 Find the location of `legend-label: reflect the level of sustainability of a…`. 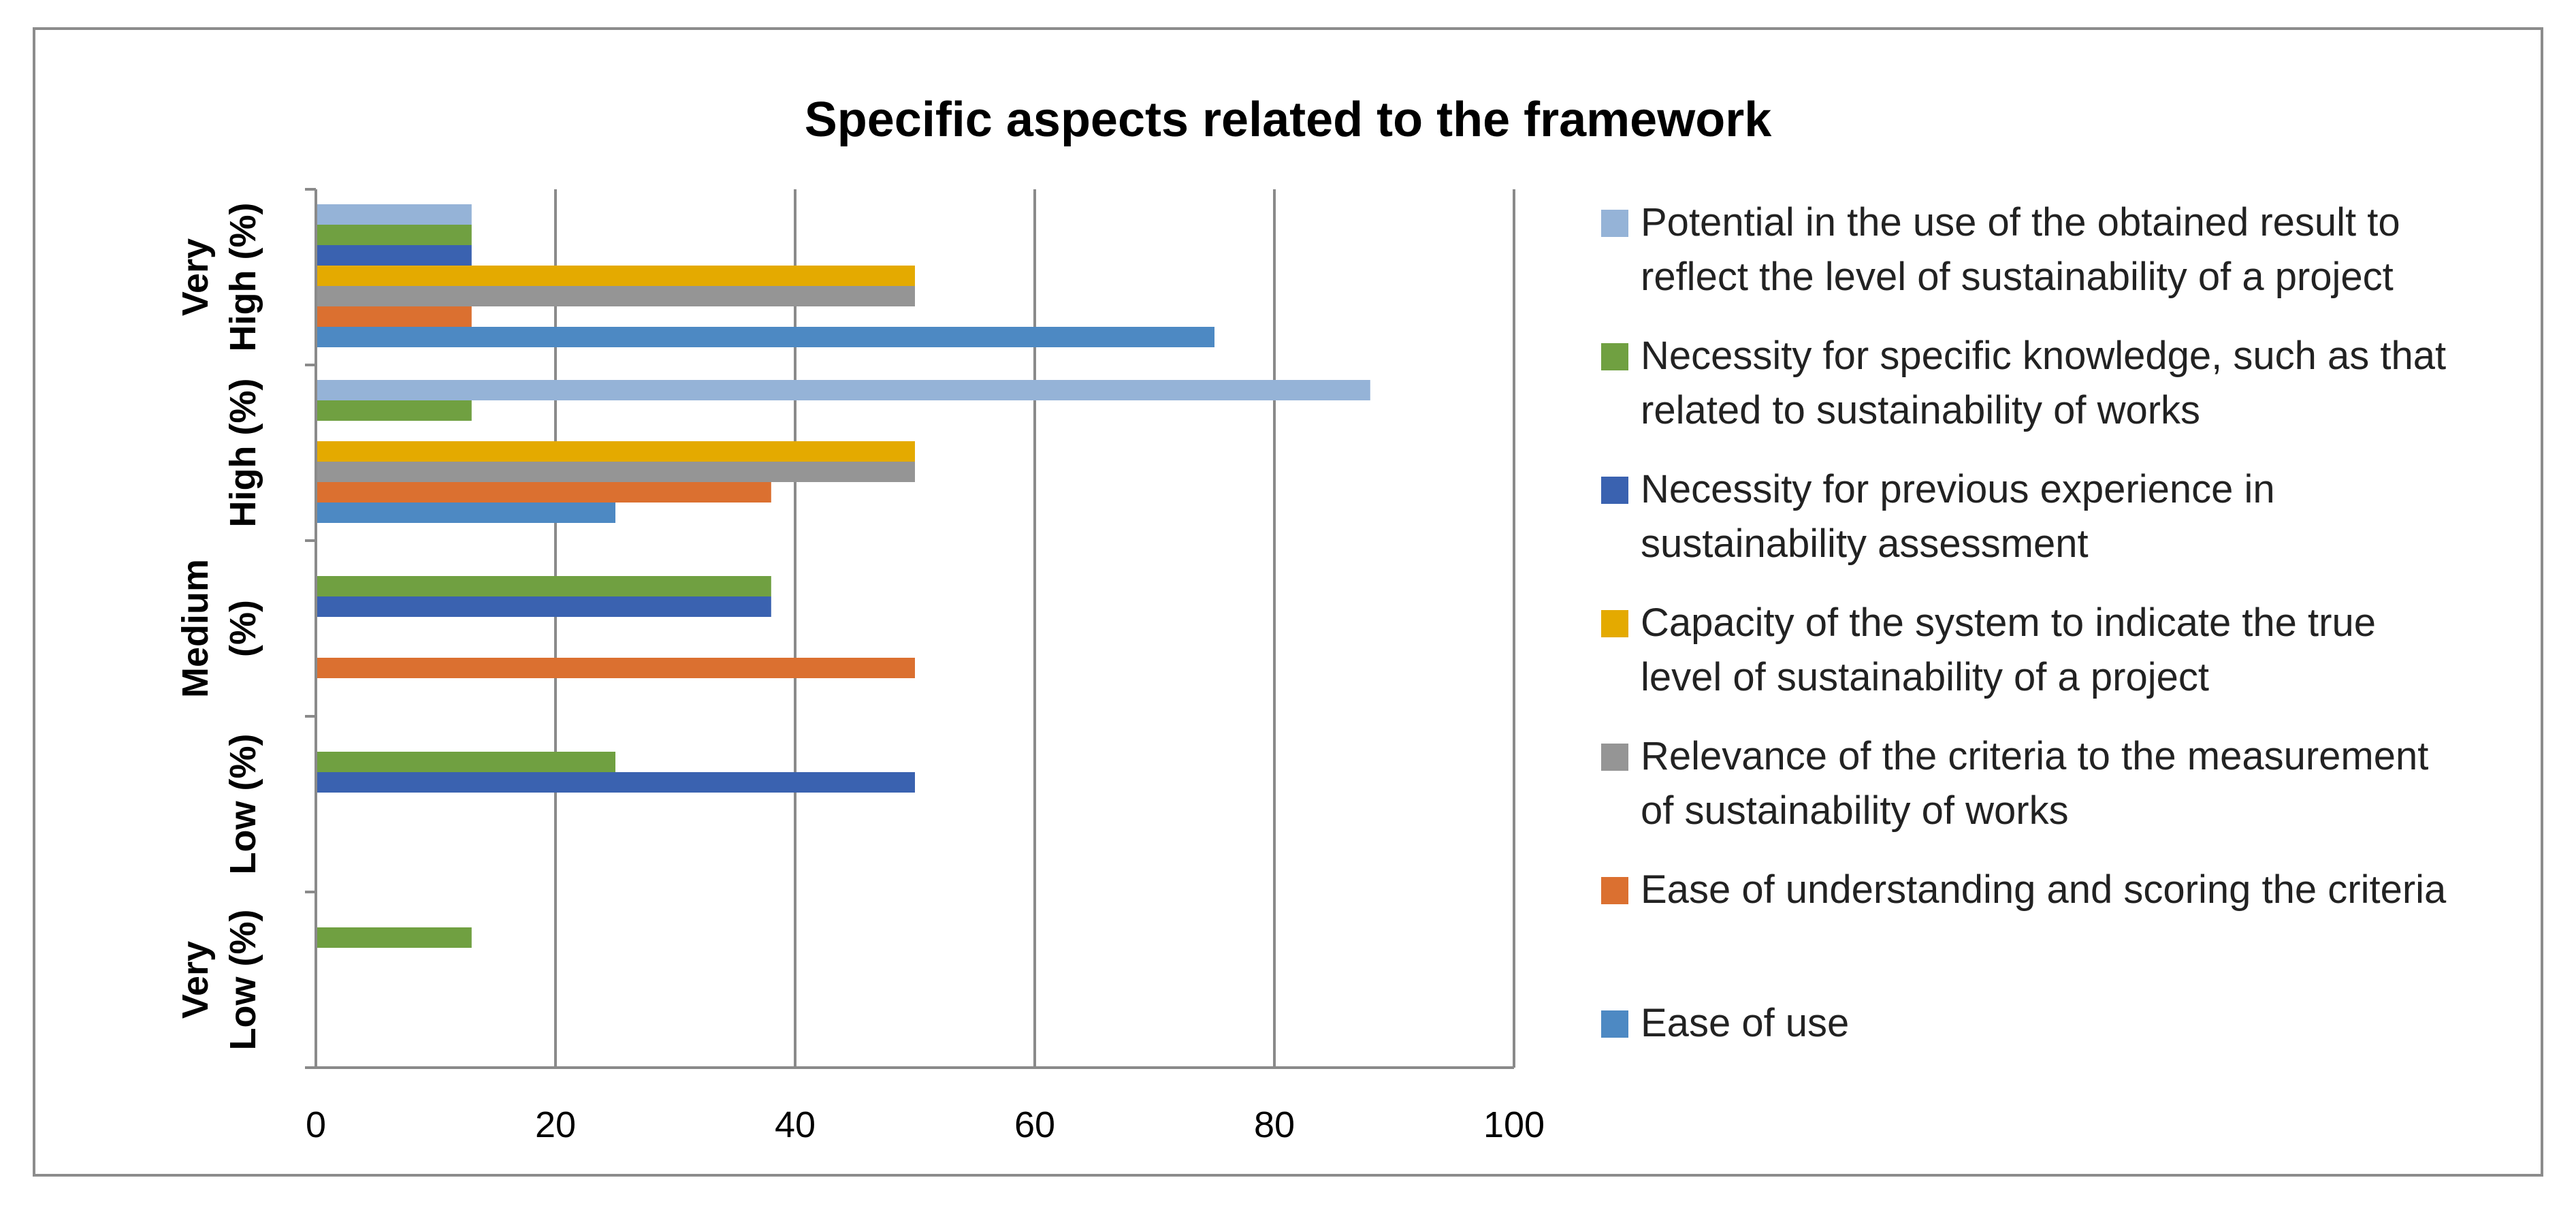

legend-label: reflect the level of sustainability of a… is located at coordinates (2017, 277).